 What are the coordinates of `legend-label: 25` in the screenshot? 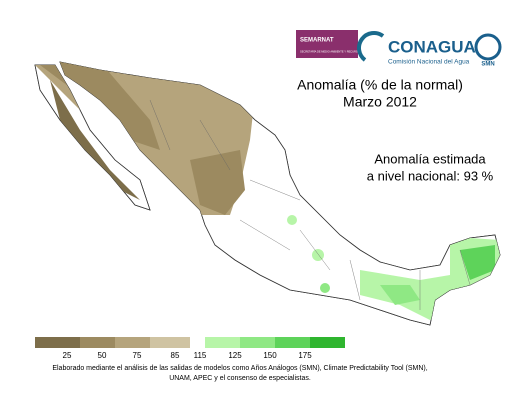 It's located at (67, 355).